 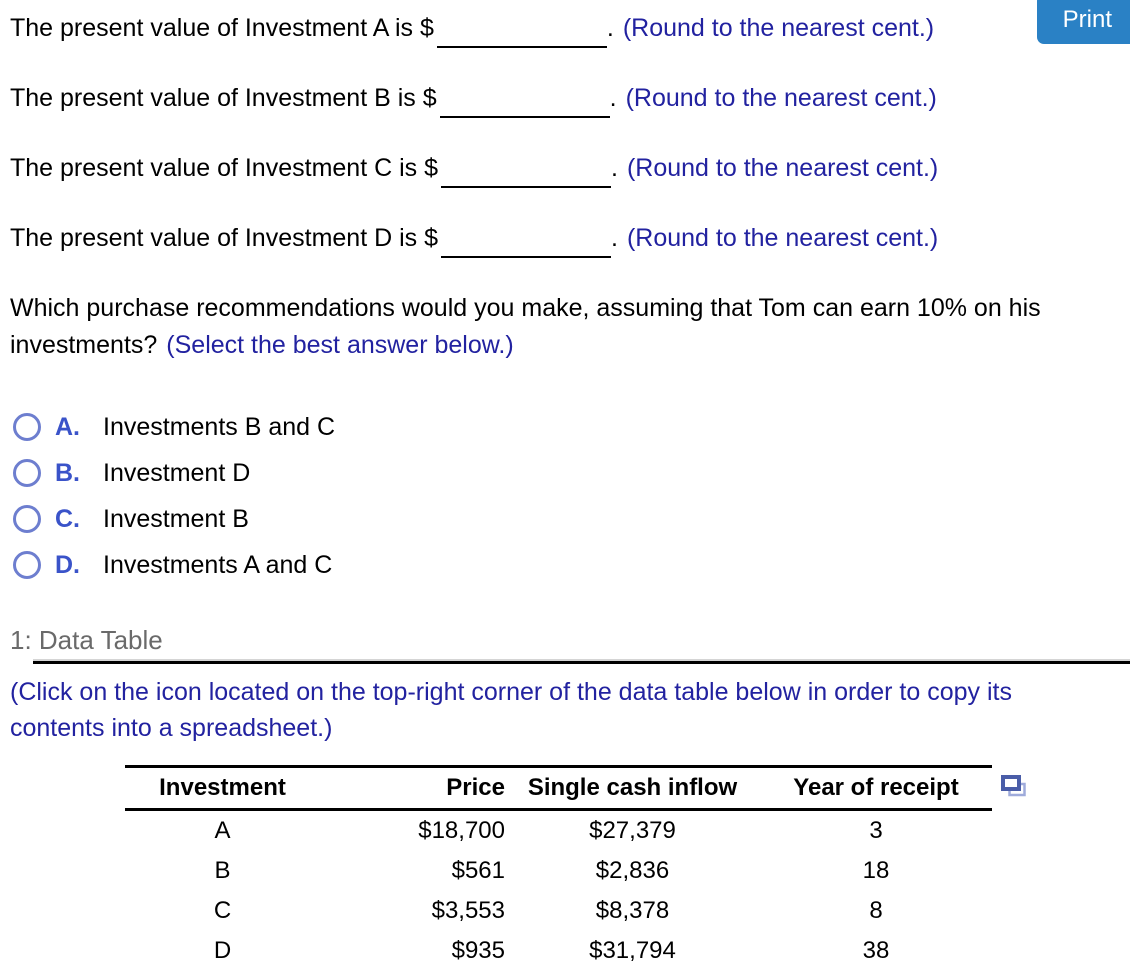 What do you see at coordinates (526, 172) in the screenshot?
I see `pv-input-blank-c` at bounding box center [526, 172].